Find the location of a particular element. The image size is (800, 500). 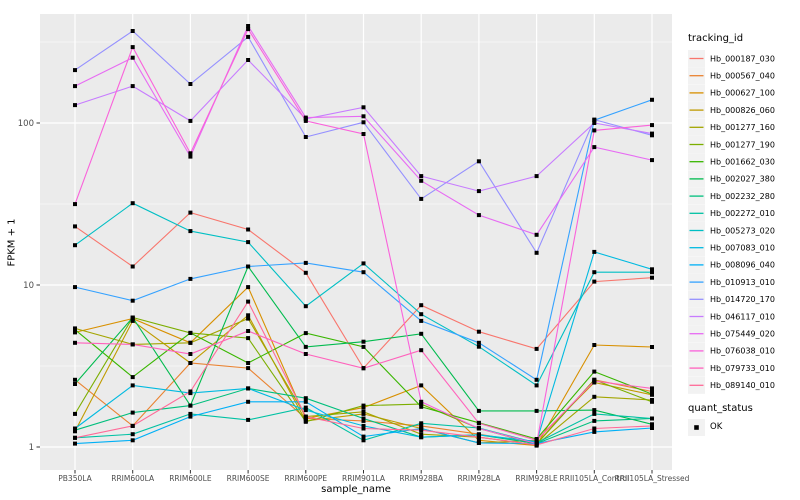

legend-title-tracking-id: tracking_id is located at coordinates (716, 38).